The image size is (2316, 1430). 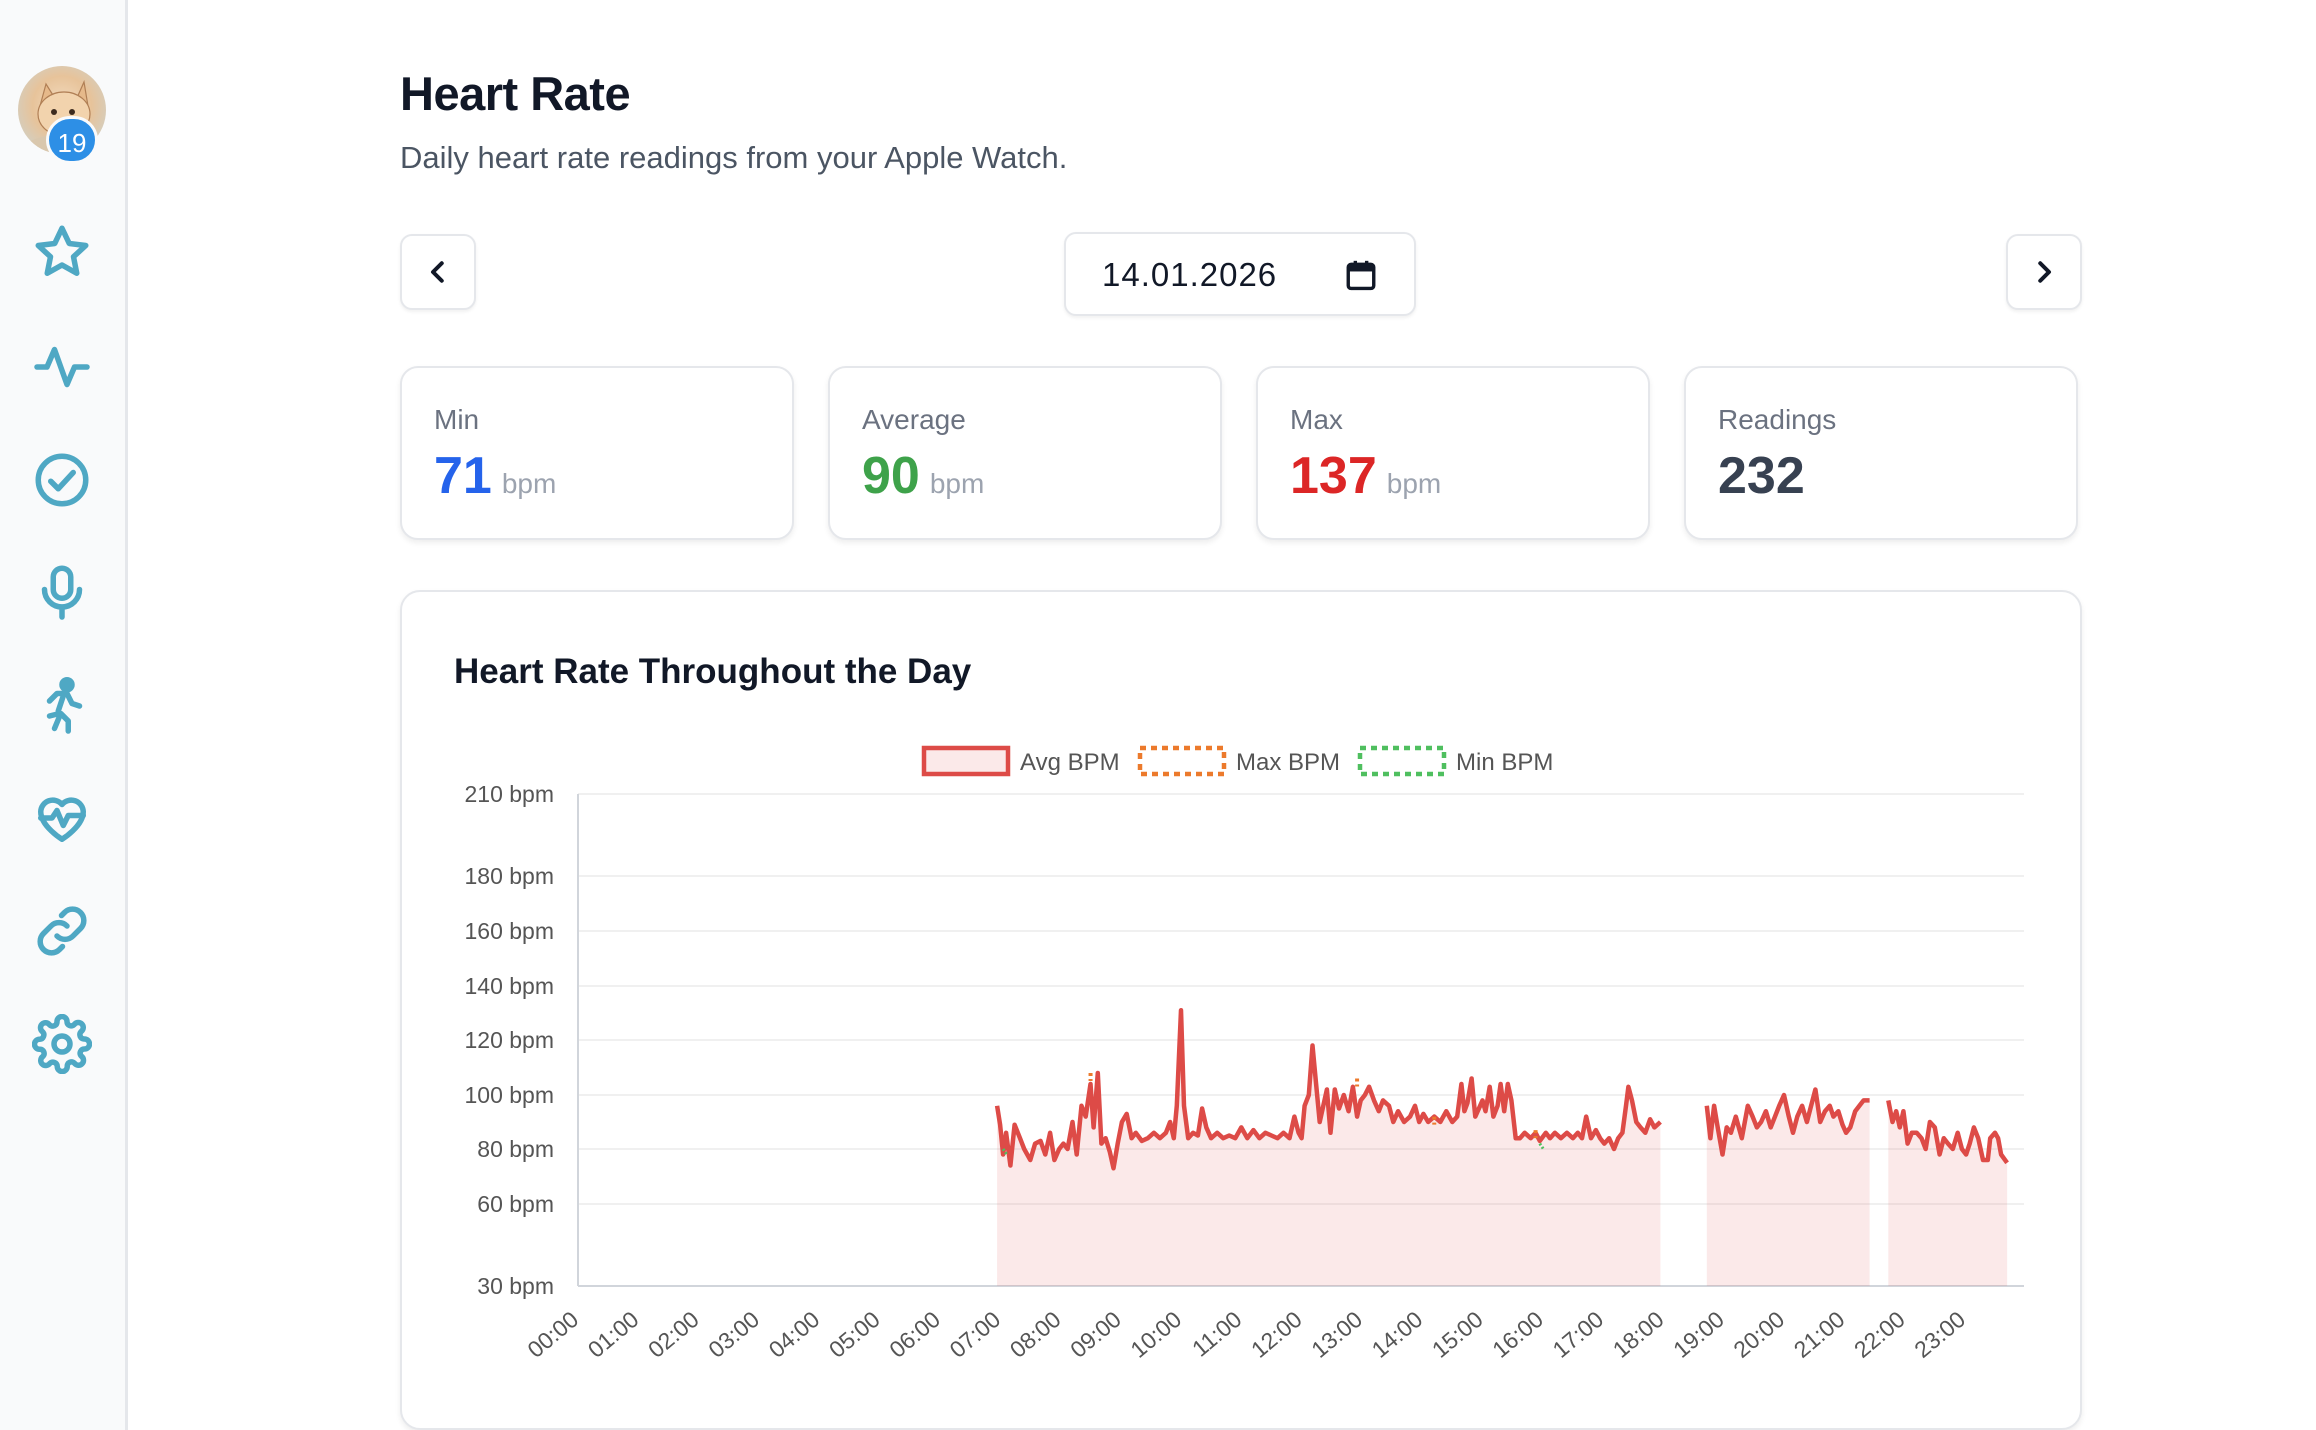 What do you see at coordinates (854, 1334) in the screenshot?
I see `x-tick-label: 05:00` at bounding box center [854, 1334].